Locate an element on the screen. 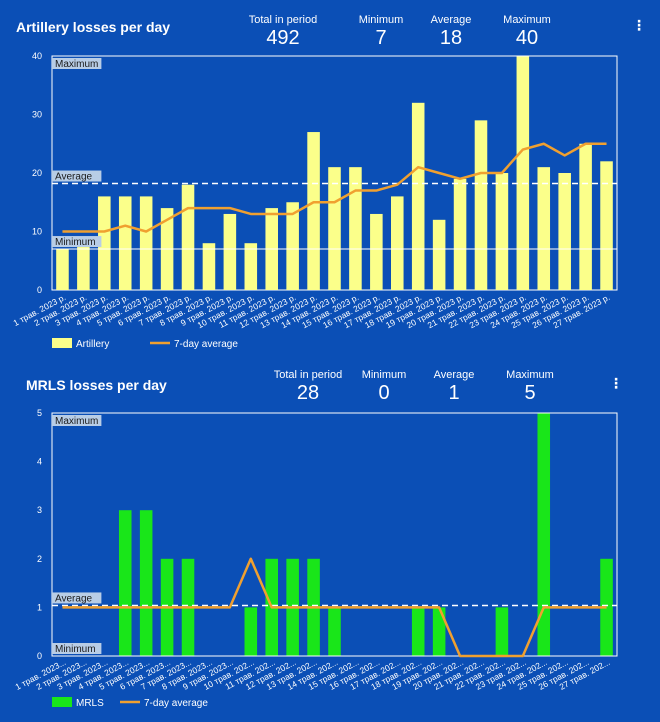 The image size is (660, 722). stat-value: 7 is located at coordinates (381, 38).